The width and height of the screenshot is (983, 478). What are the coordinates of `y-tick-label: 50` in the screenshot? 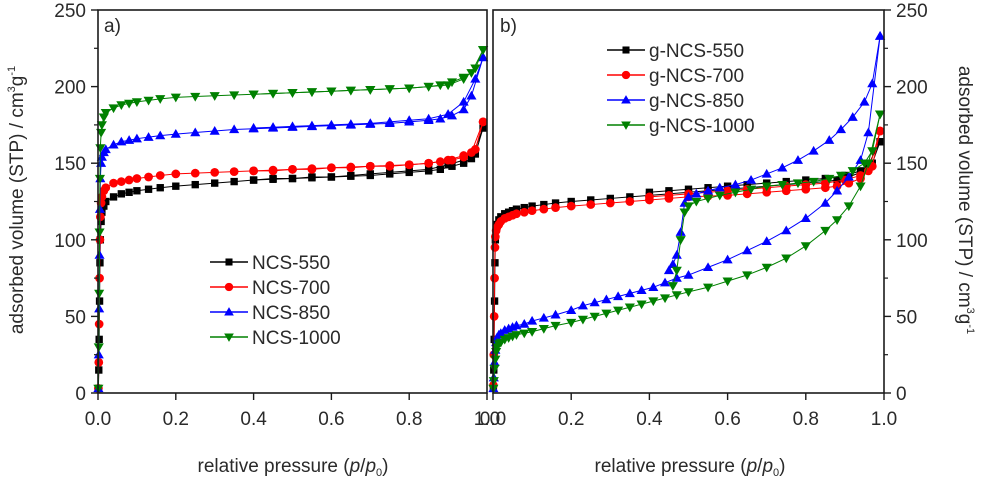 It's located at (906, 317).